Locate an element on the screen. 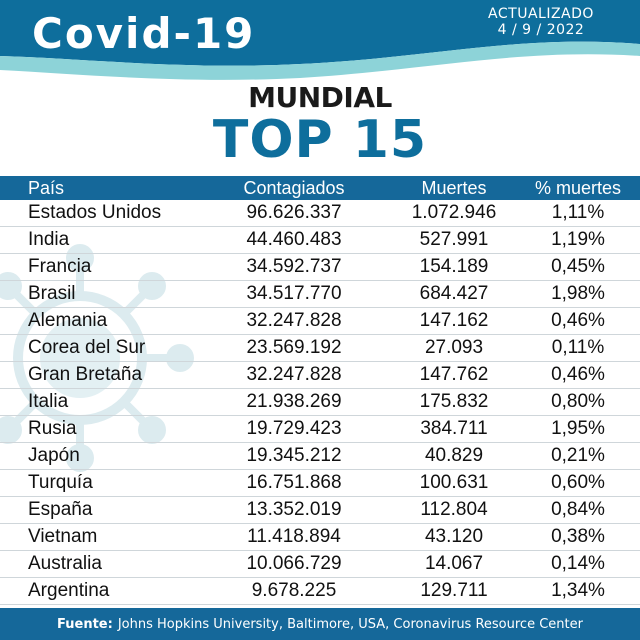 The image size is (640, 640). cell-country: Alemania is located at coordinates (68, 320).